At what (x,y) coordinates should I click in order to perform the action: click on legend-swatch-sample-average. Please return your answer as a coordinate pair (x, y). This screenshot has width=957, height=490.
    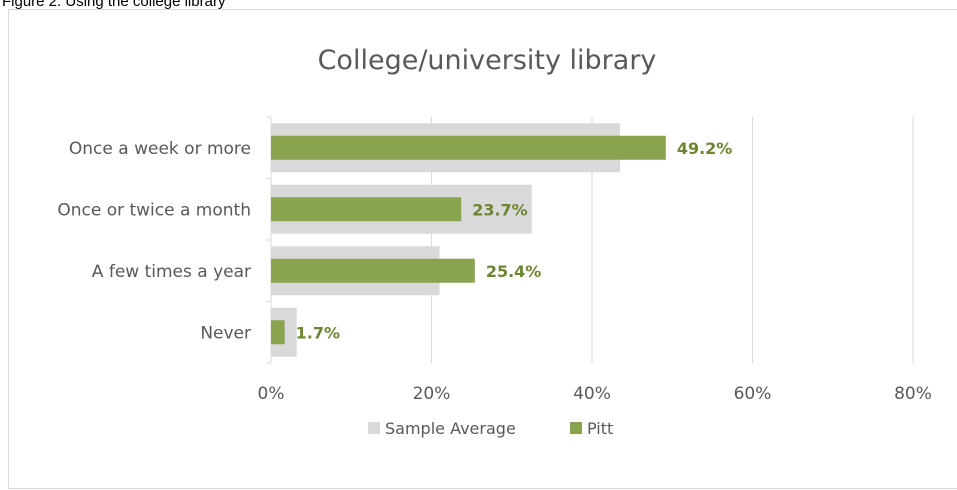
    Looking at the image, I should click on (374, 428).